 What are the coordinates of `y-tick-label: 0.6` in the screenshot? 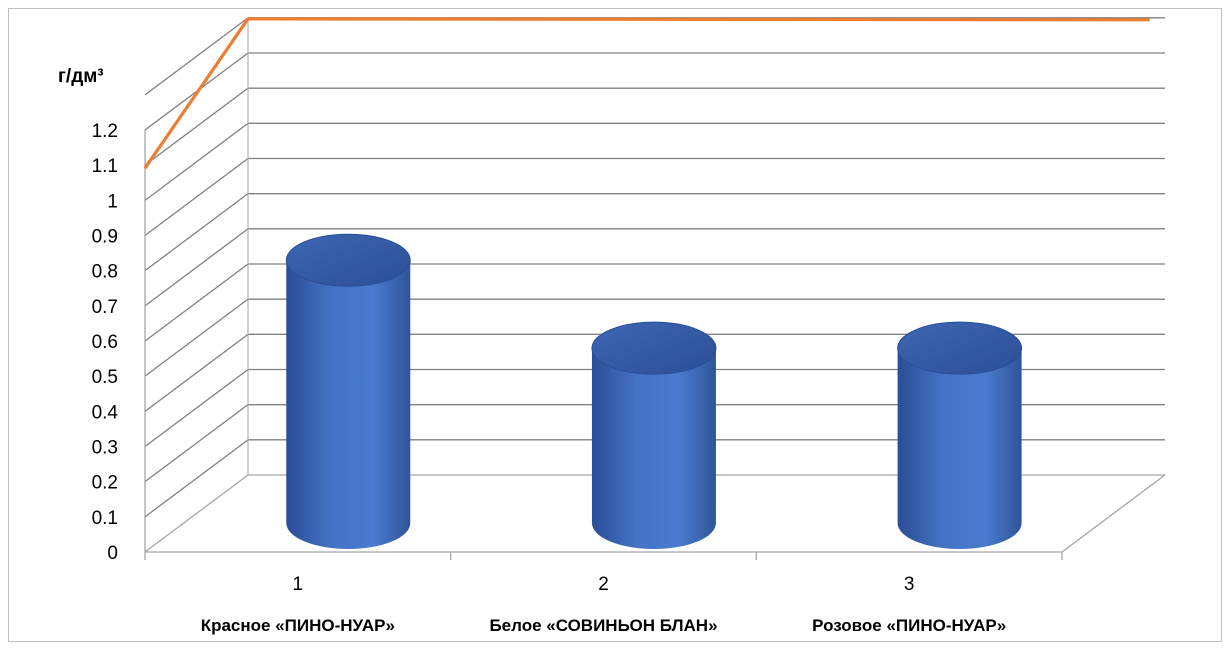 It's located at (105, 342).